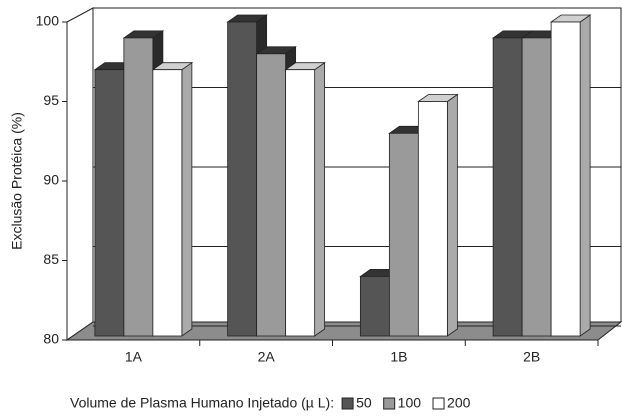 This screenshot has height=418, width=622. What do you see at coordinates (51, 259) in the screenshot?
I see `y-tick-label: 85` at bounding box center [51, 259].